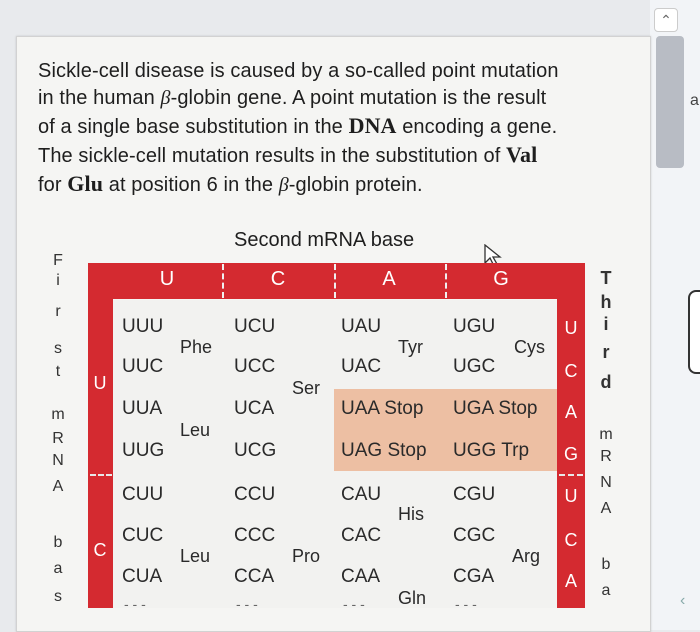 The width and height of the screenshot is (700, 632). Describe the element at coordinates (142, 576) in the screenshot. I see `codon: CUA` at that location.